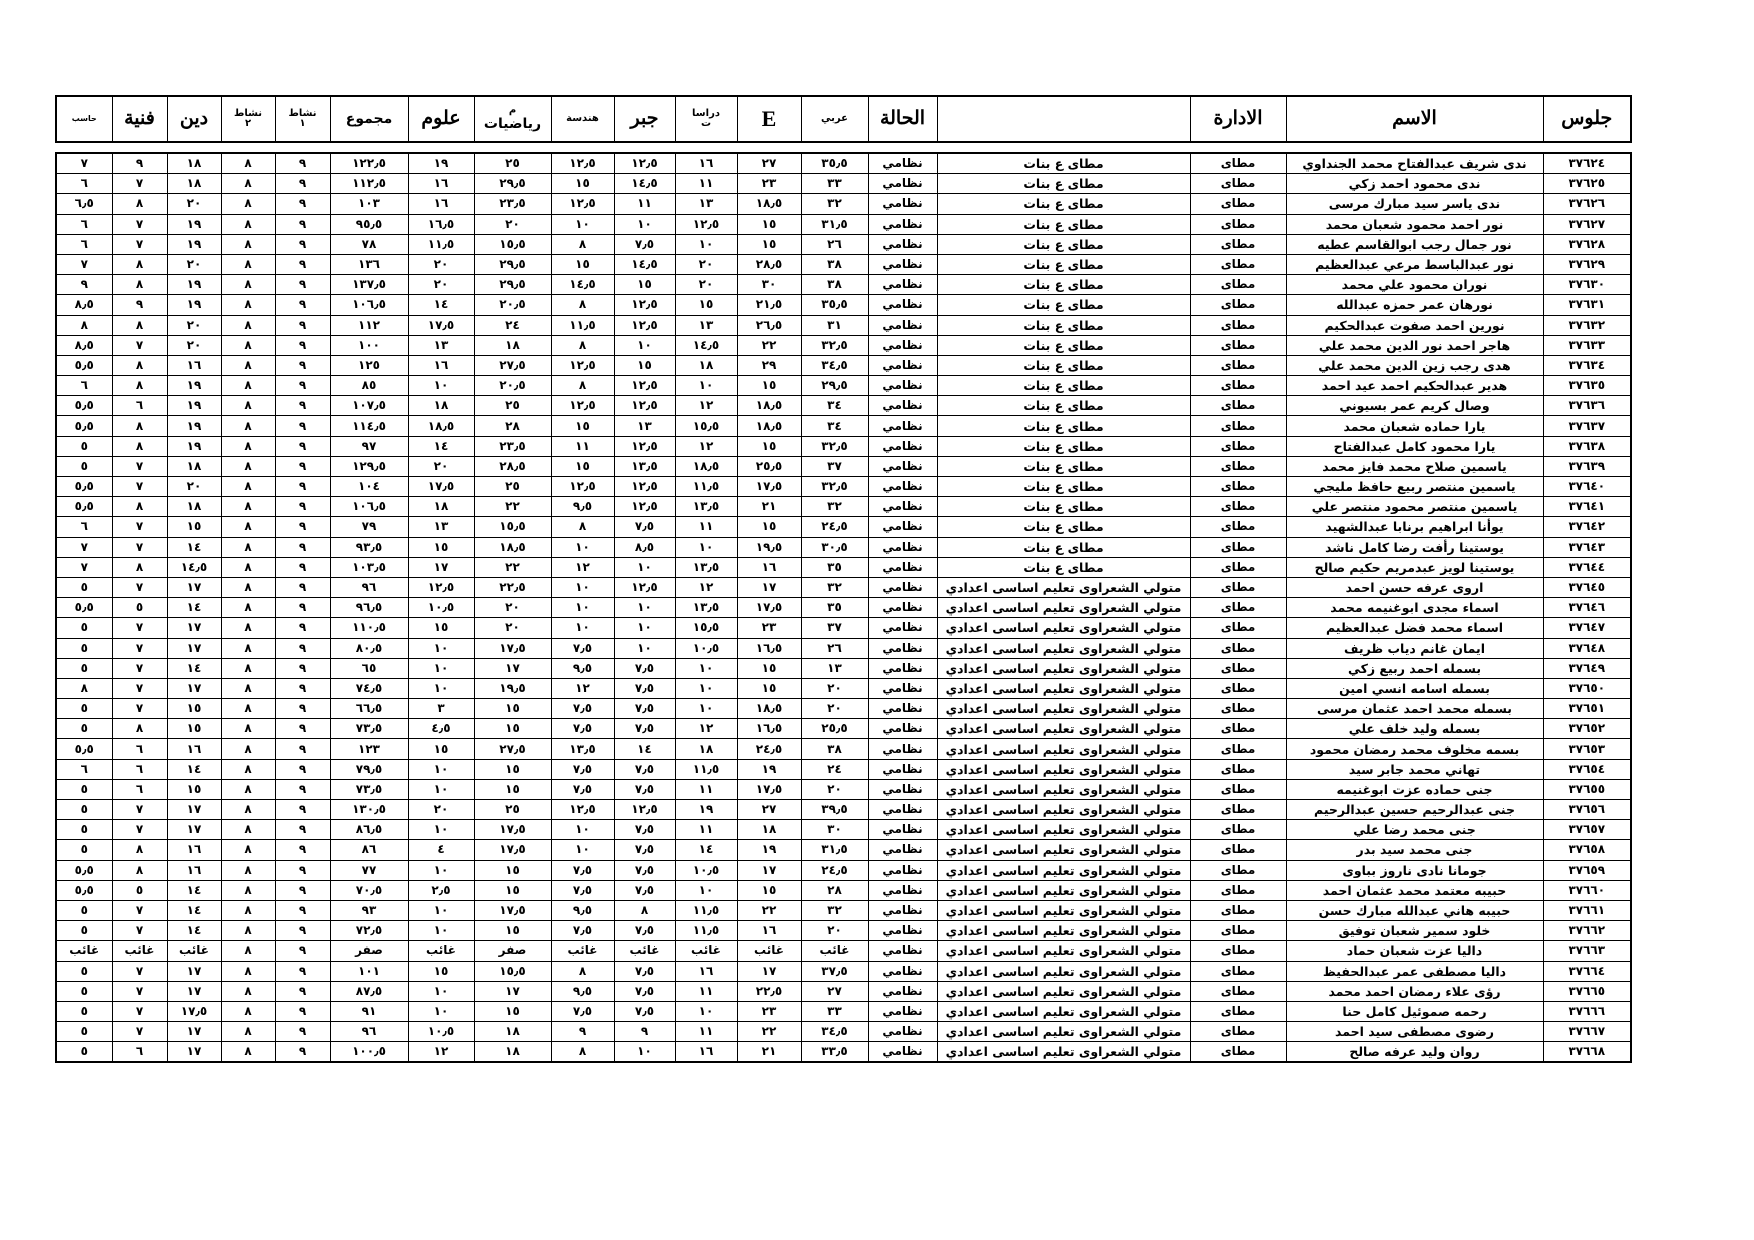 This screenshot has width=1754, height=1240. Describe the element at coordinates (834, 244) in the screenshot. I see `arabic-cell: ٢٦` at that location.